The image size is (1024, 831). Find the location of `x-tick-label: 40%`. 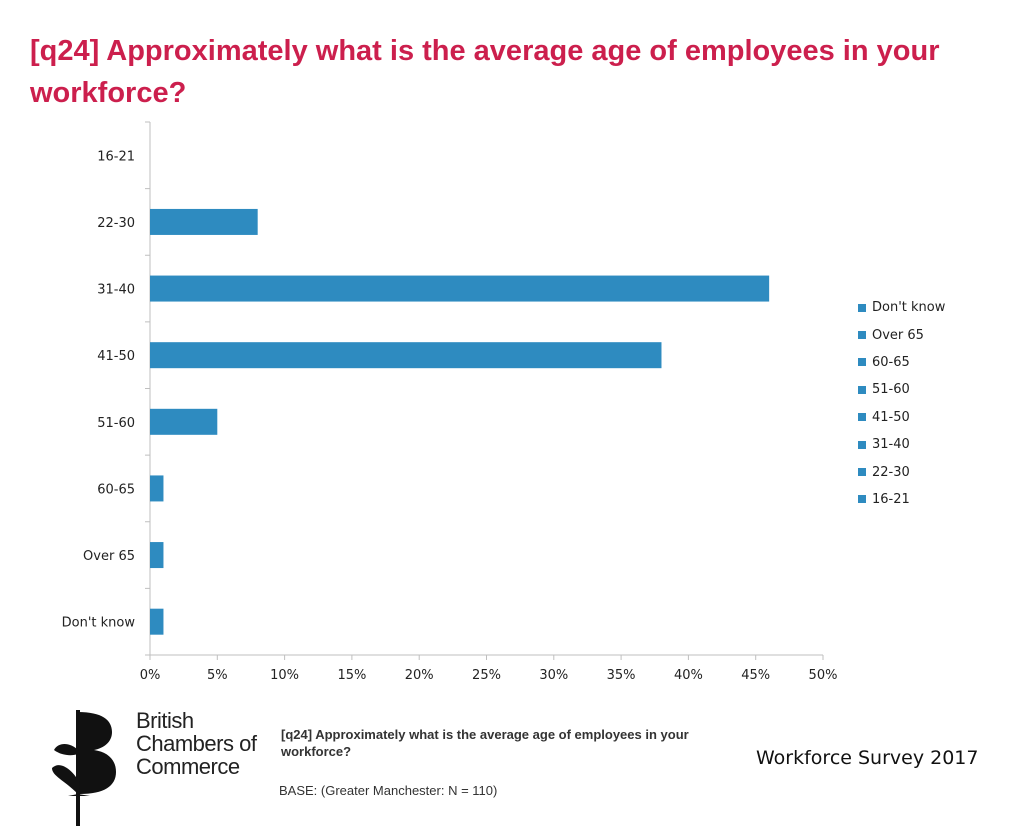

x-tick-label: 40% is located at coordinates (688, 675).